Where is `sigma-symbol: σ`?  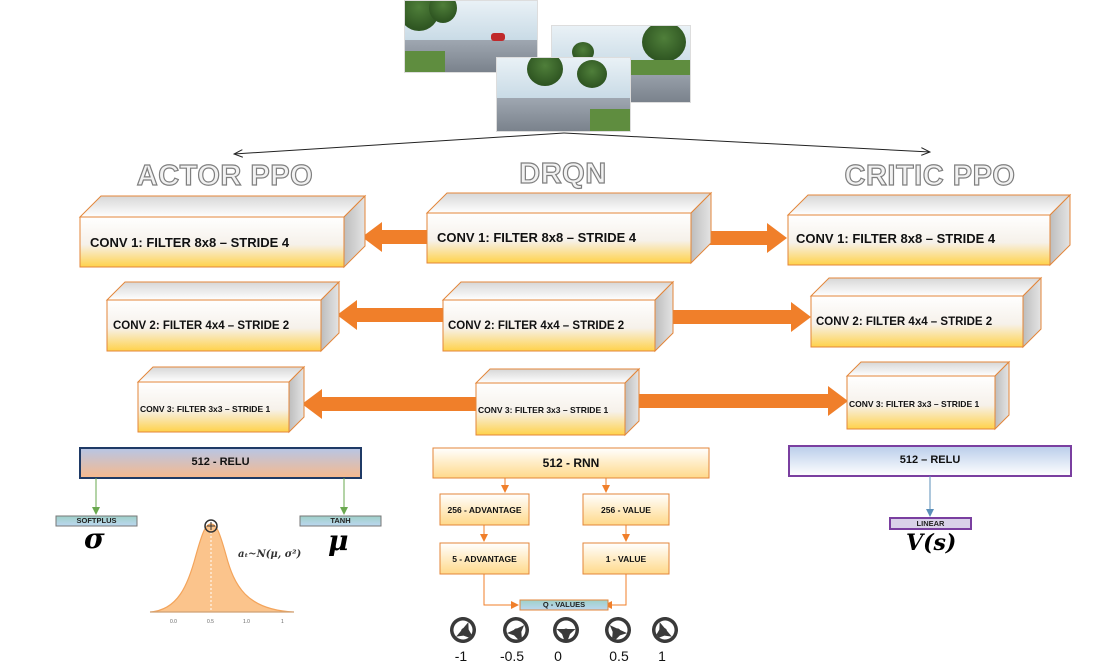
sigma-symbol: σ is located at coordinates (94, 538).